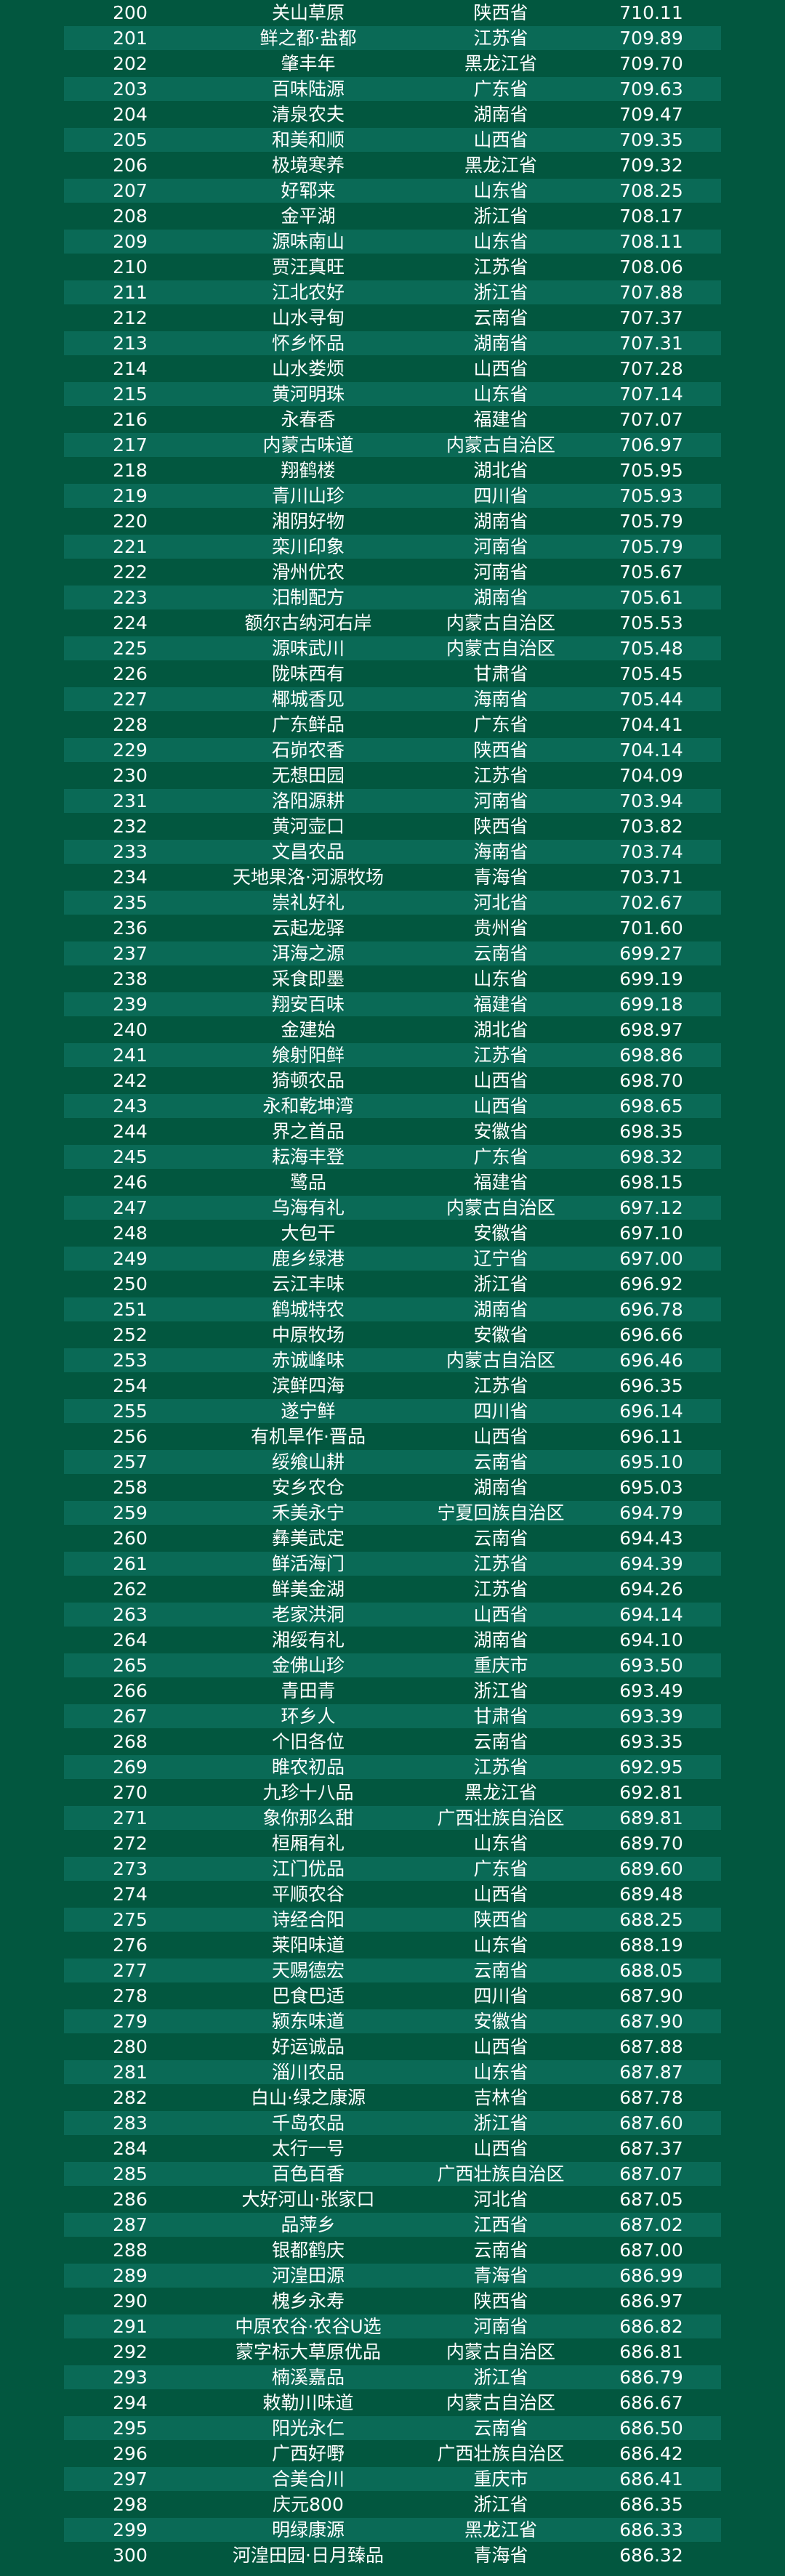 The height and width of the screenshot is (2576, 785). I want to click on province-cell: 江苏省, so click(500, 1563).